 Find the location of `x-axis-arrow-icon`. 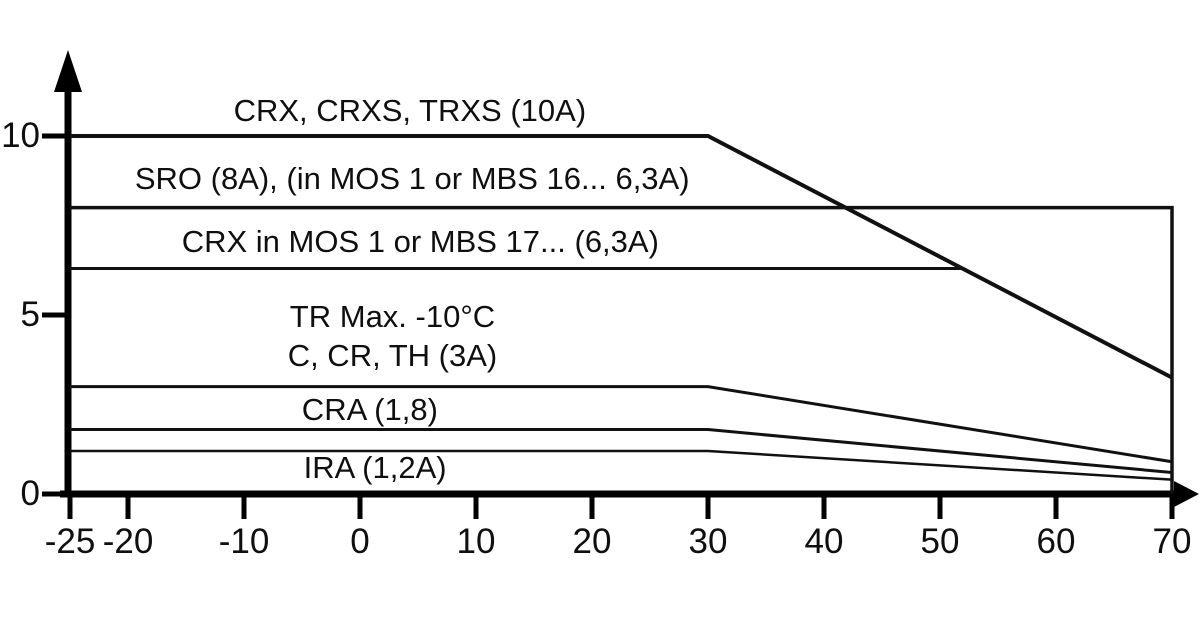

x-axis-arrow-icon is located at coordinates (1186, 494).